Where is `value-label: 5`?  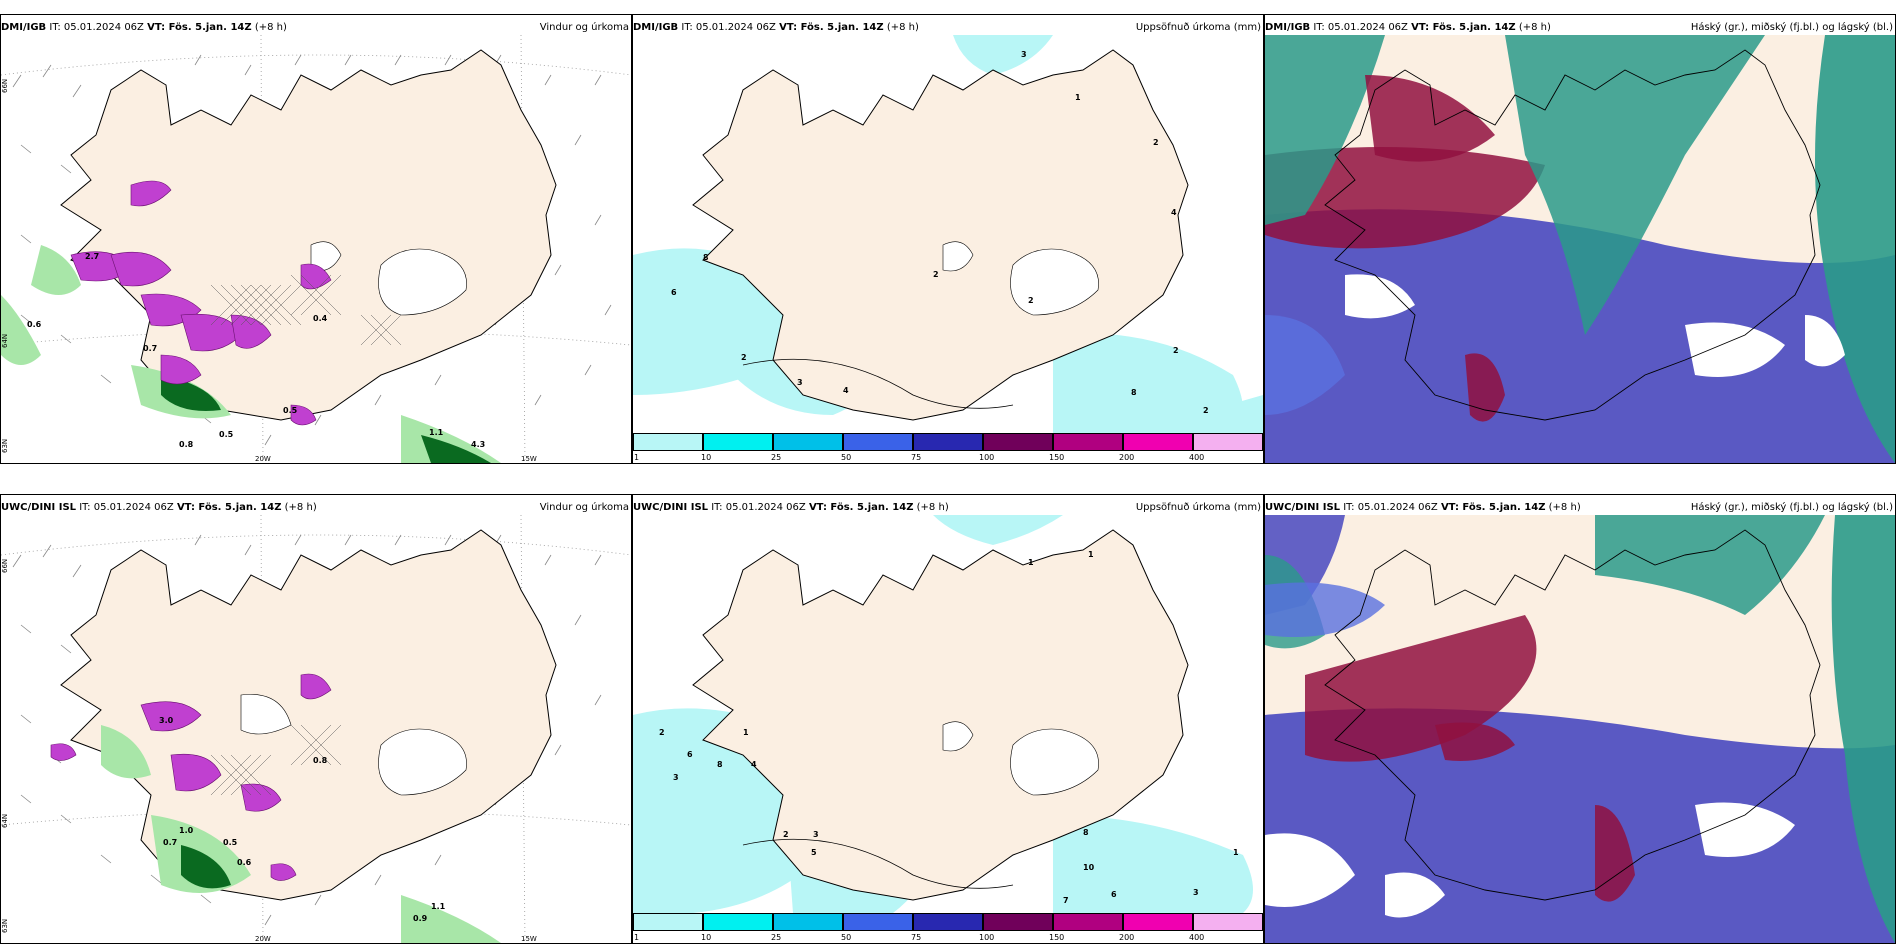 value-label: 5 is located at coordinates (814, 852).